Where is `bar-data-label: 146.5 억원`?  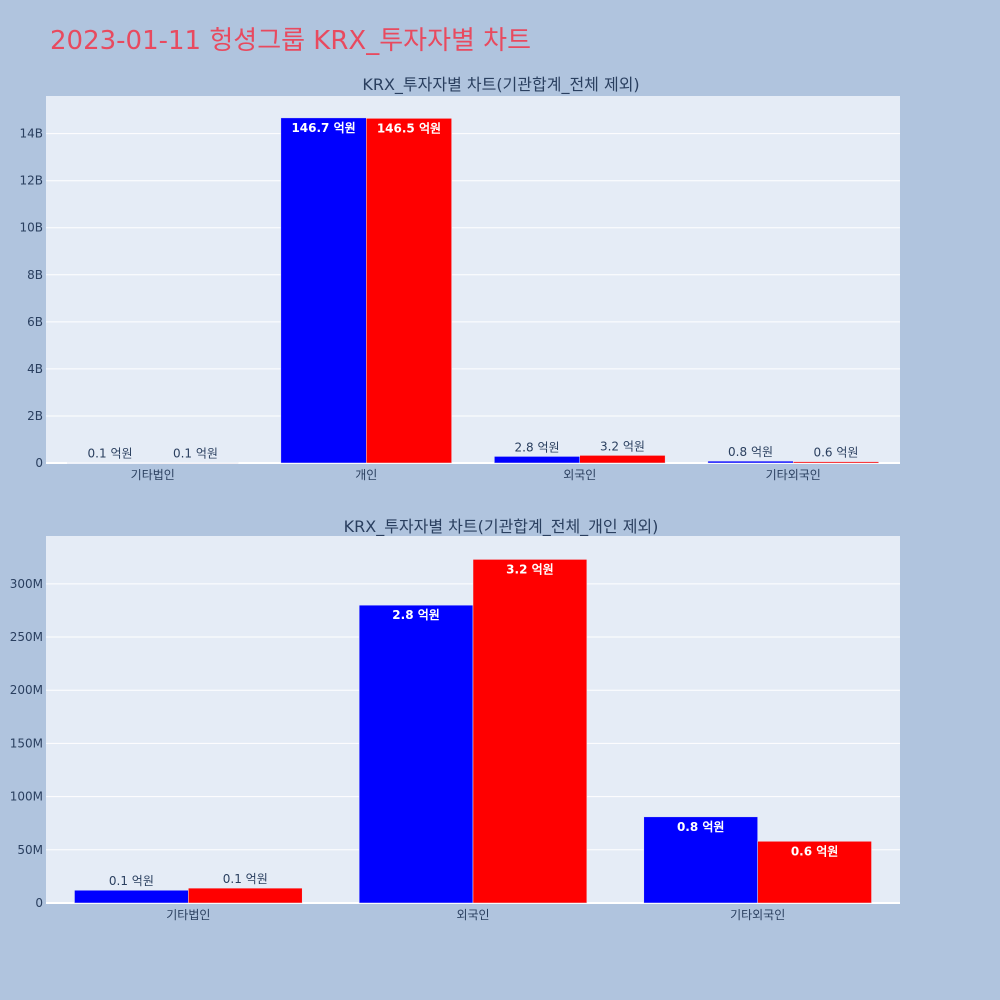
bar-data-label: 146.5 억원 is located at coordinates (409, 128).